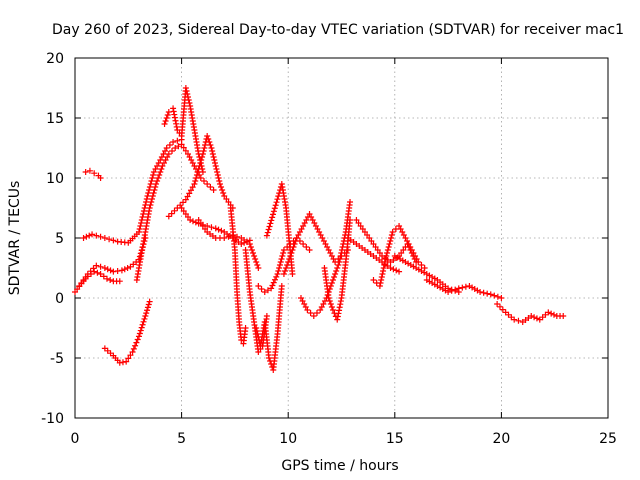  Describe the element at coordinates (59, 299) in the screenshot. I see `y-tick-label: 0` at that location.